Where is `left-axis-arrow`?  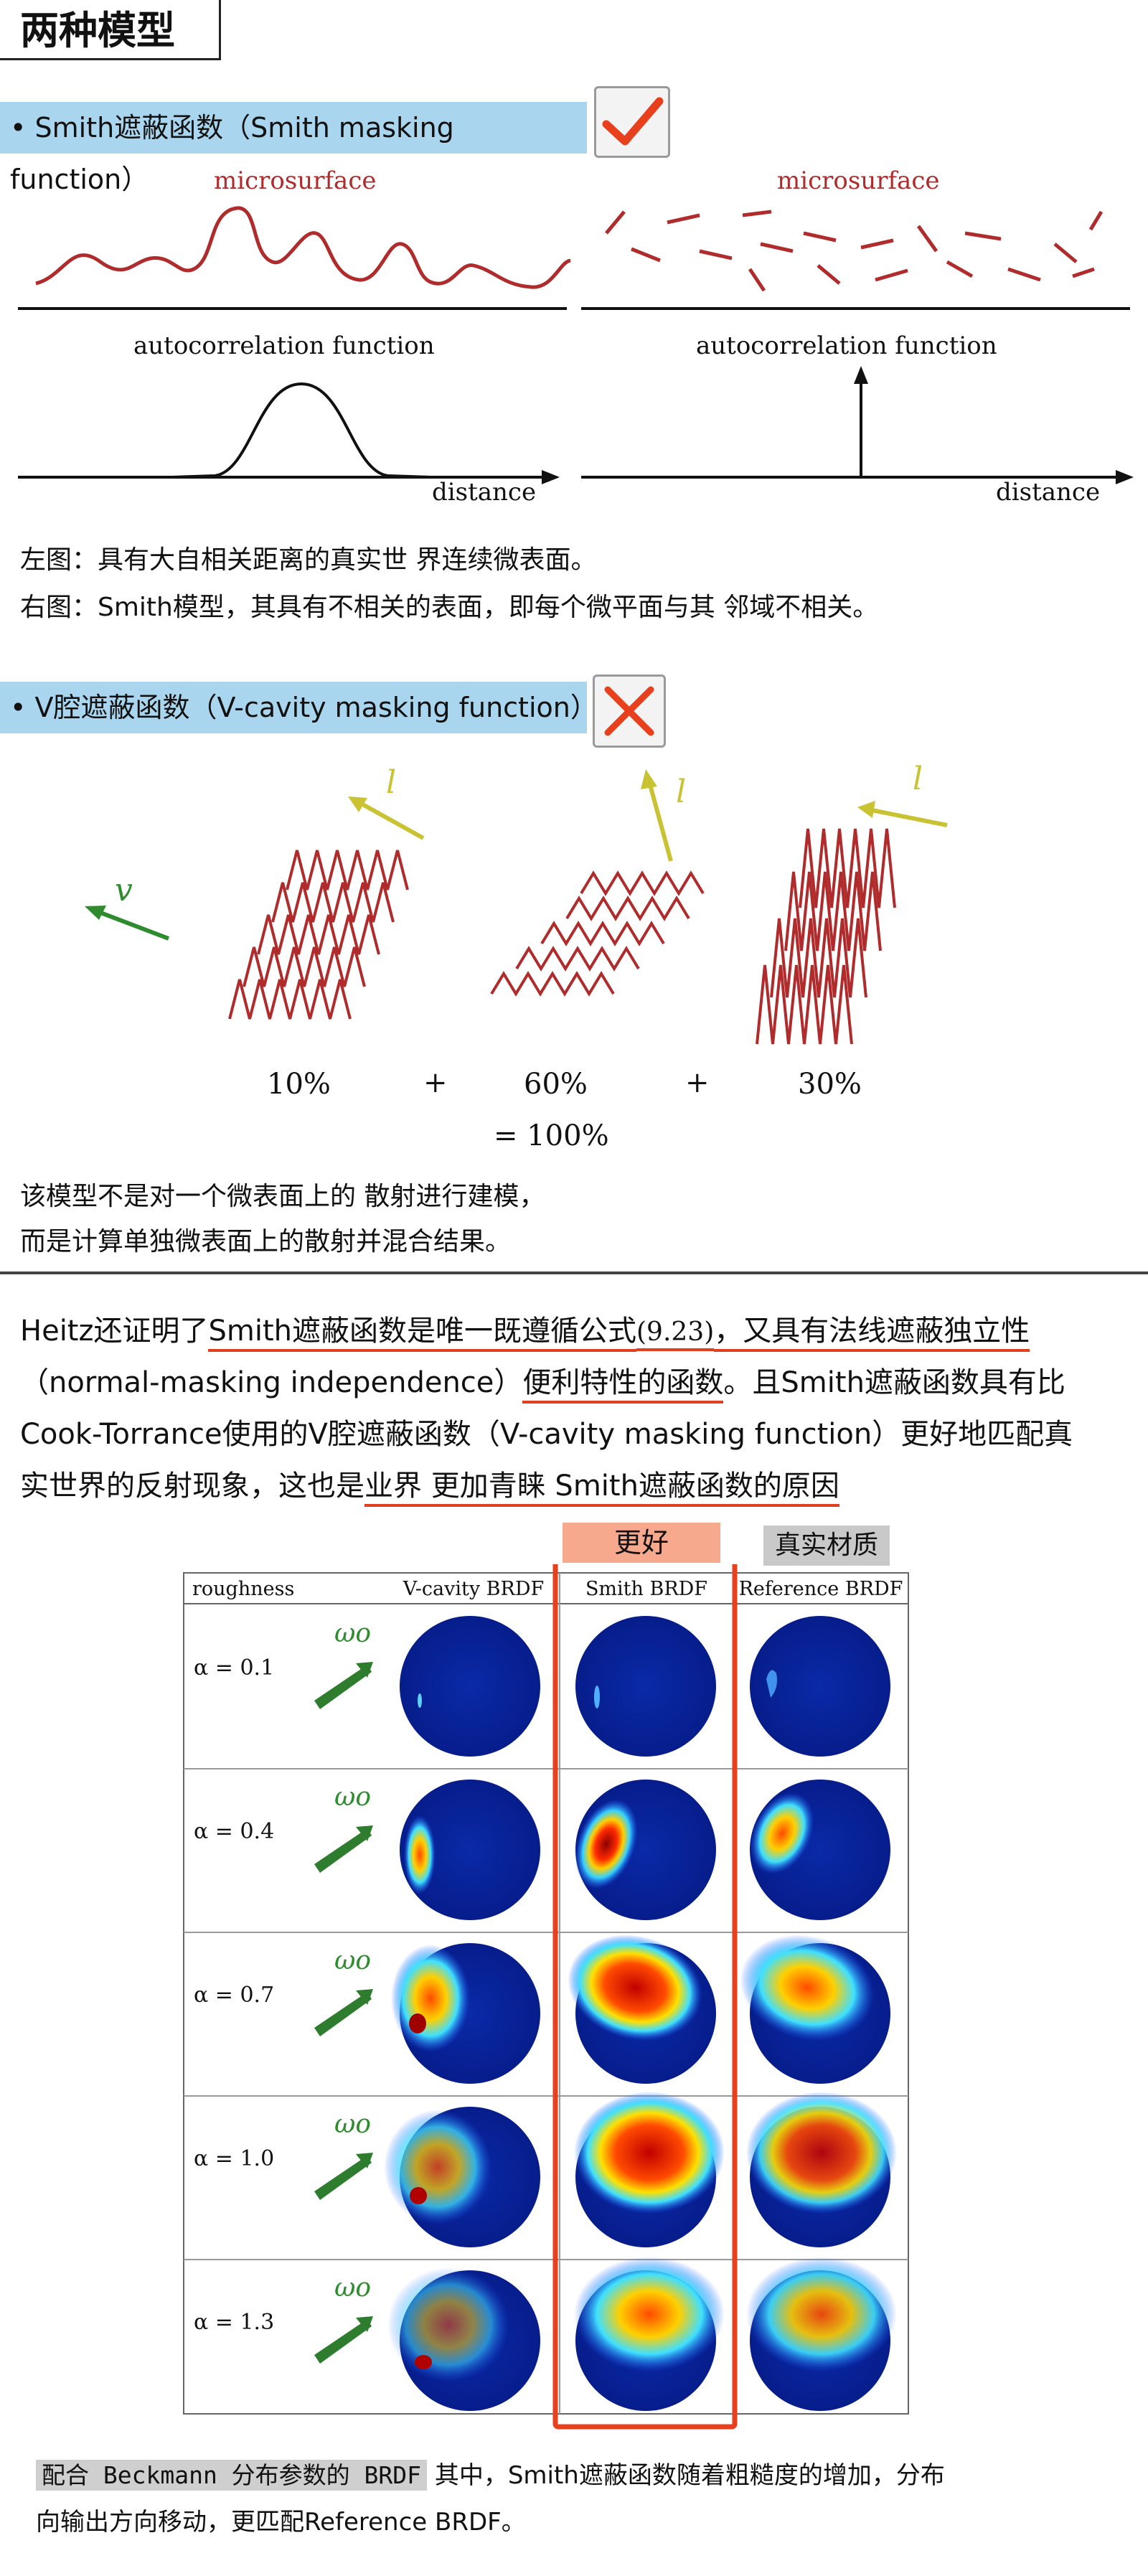 left-axis-arrow is located at coordinates (551, 477).